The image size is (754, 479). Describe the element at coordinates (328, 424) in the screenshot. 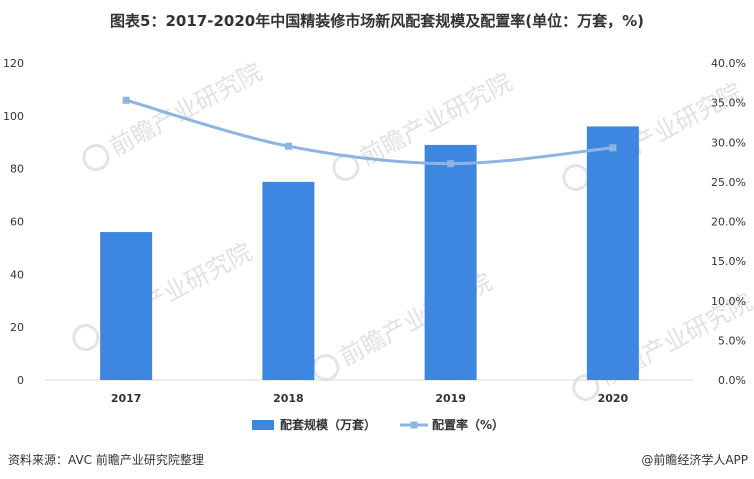

I see `legend-bar-label: 配套规模（万套）` at that location.